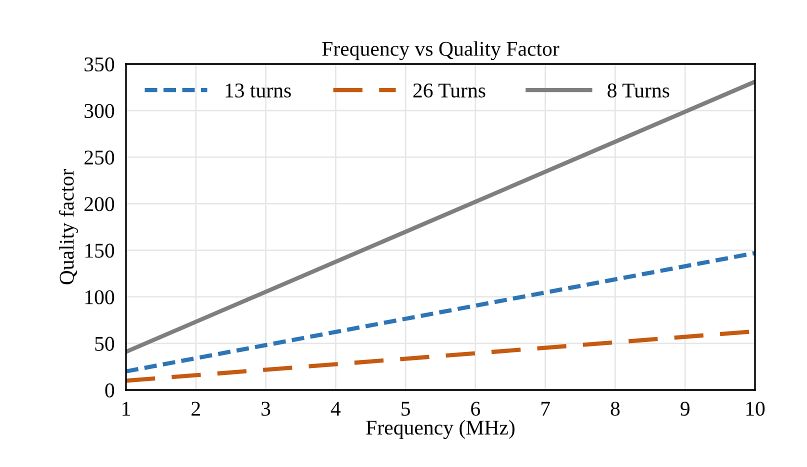 The width and height of the screenshot is (807, 467). I want to click on y-tick-label: 200, so click(99, 204).